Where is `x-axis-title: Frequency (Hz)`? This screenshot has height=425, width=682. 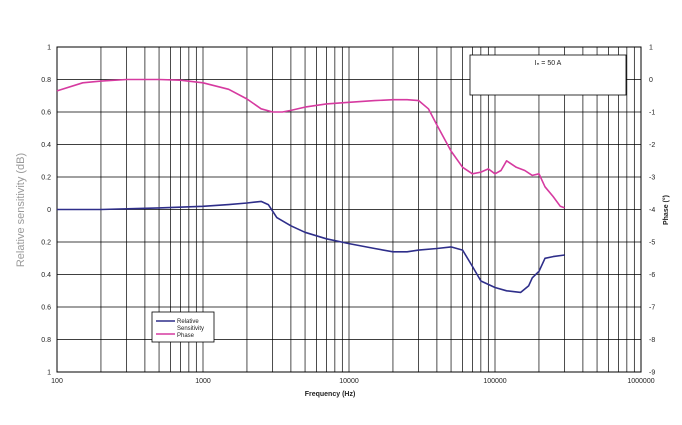
x-axis-title: Frequency (Hz) is located at coordinates (330, 394).